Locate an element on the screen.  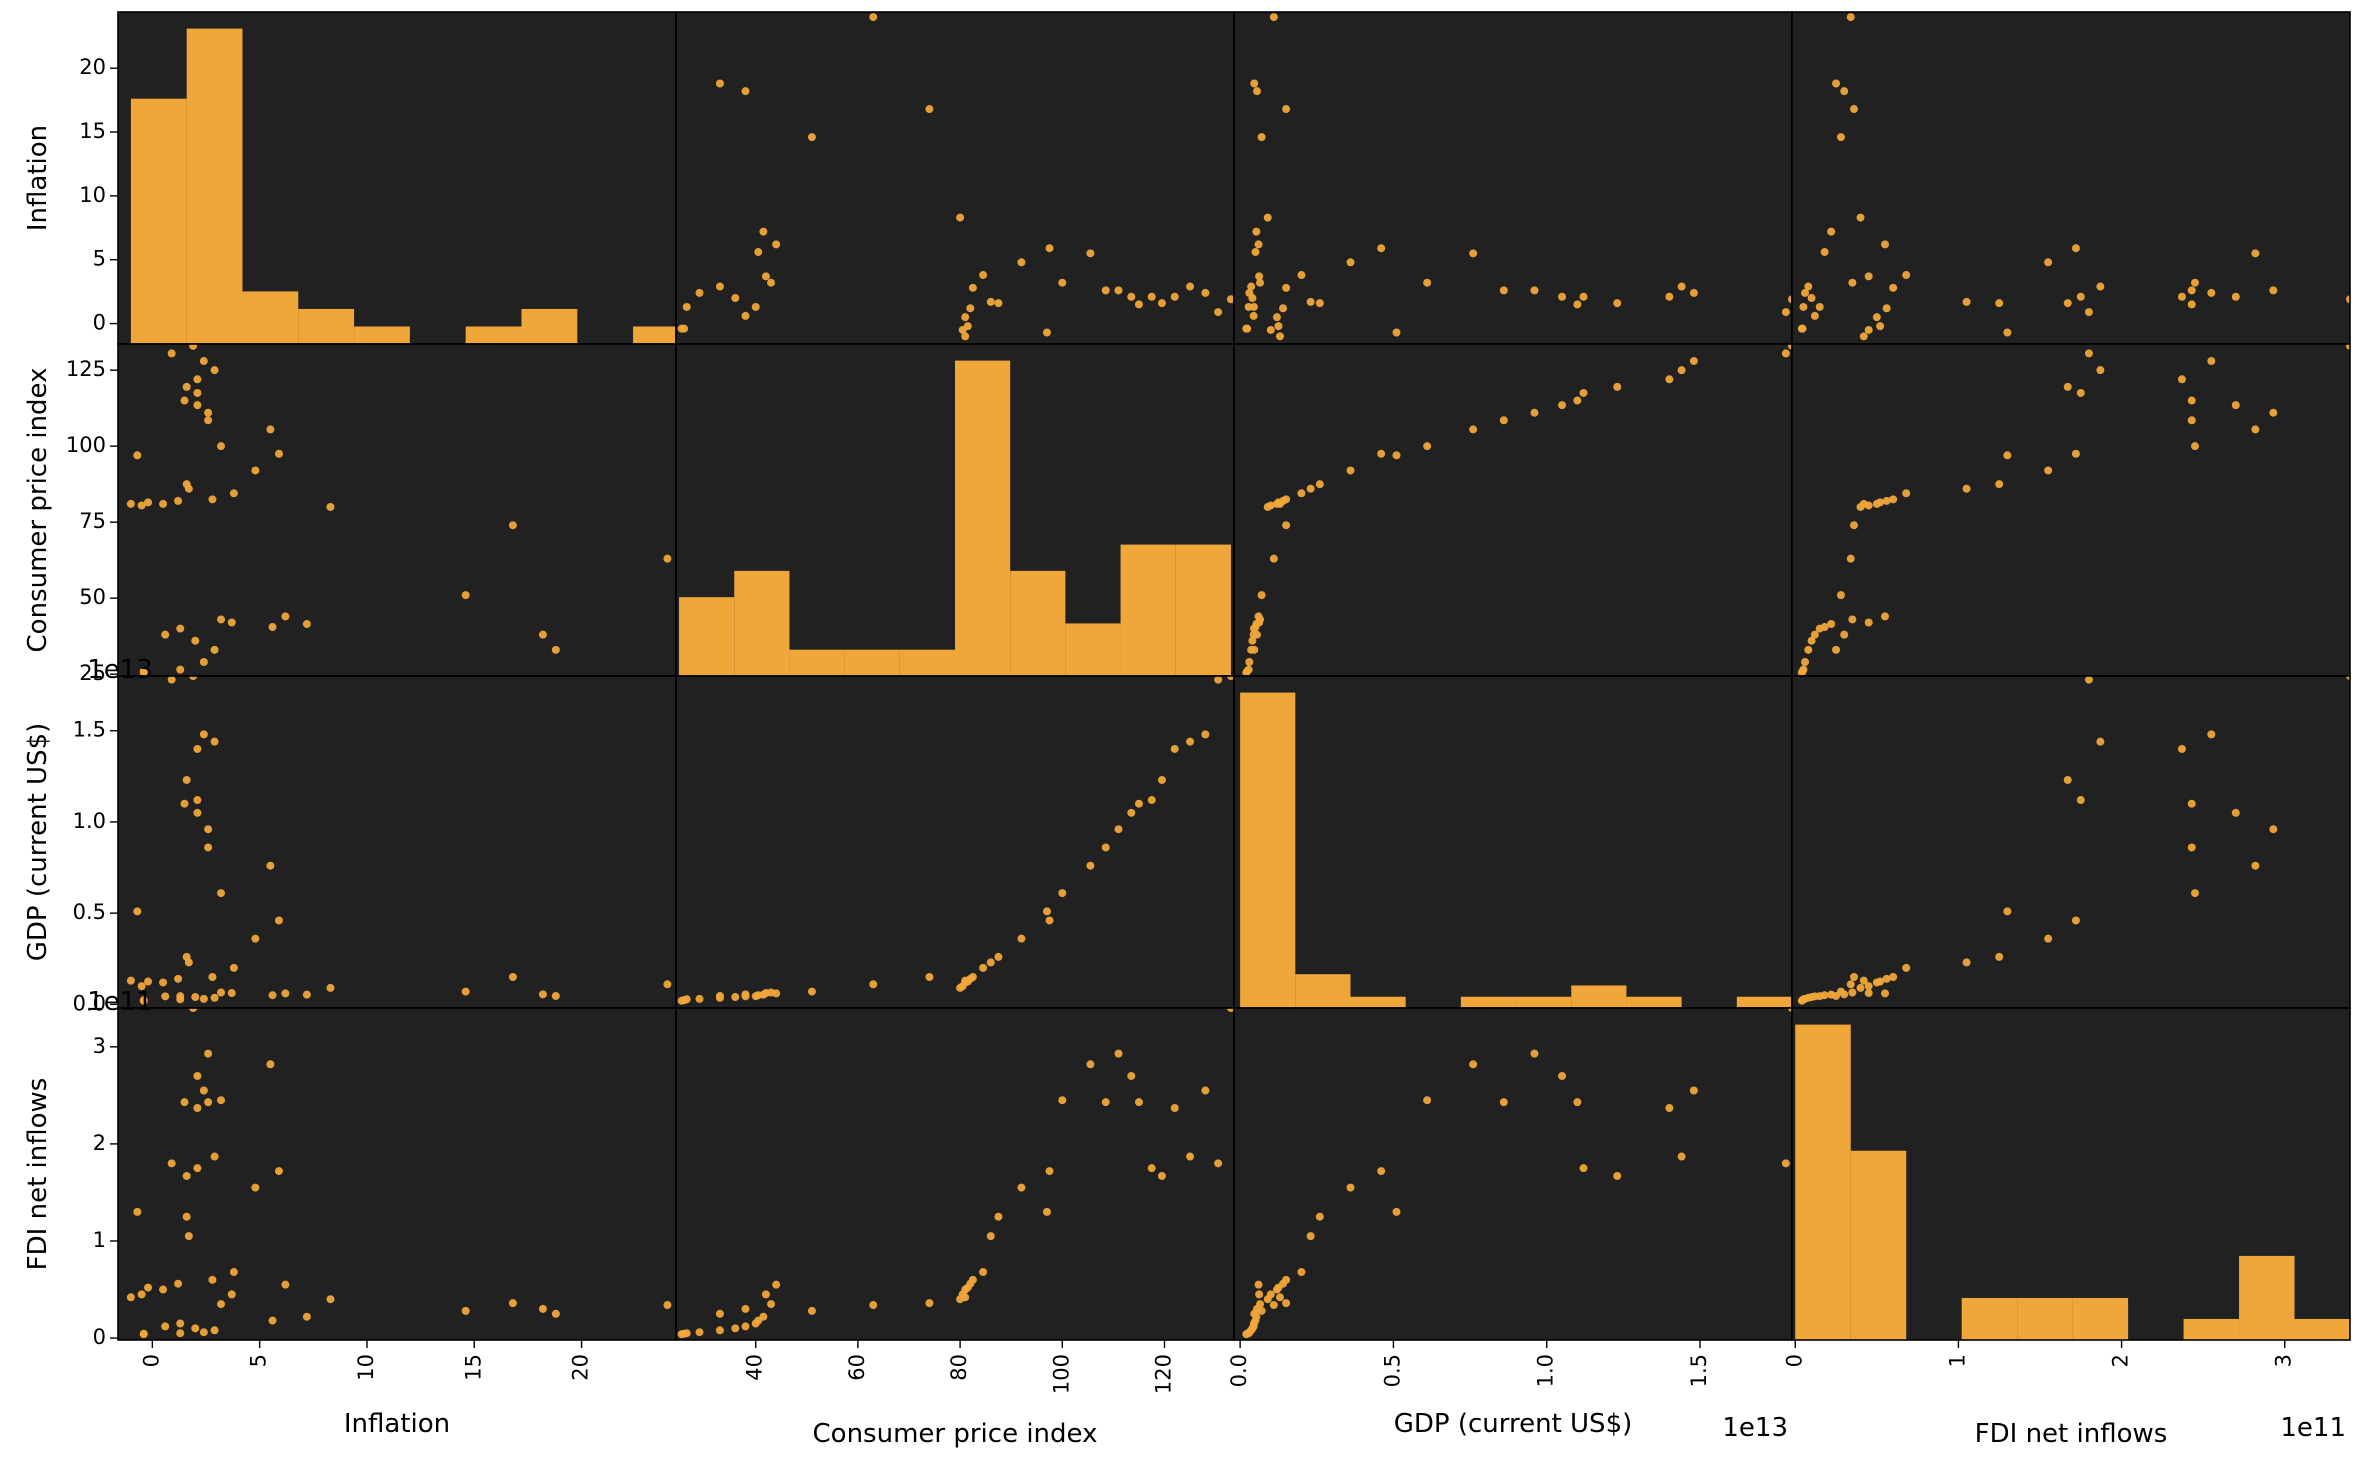
panel-consumer-price-index-vs-consumer-price-index is located at coordinates (955, 510).